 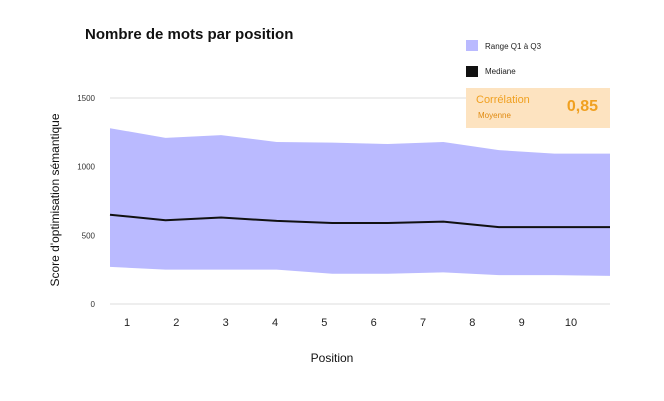 I want to click on x-tick-label: 7, so click(x=423, y=323).